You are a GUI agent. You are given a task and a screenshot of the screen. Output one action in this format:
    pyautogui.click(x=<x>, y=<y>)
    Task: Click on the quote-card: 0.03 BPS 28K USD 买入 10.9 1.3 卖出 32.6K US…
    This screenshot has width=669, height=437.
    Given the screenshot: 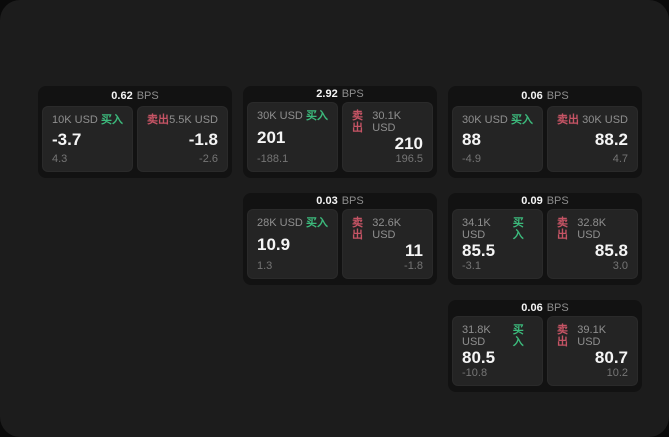 What is the action you would take?
    pyautogui.click(x=340, y=239)
    